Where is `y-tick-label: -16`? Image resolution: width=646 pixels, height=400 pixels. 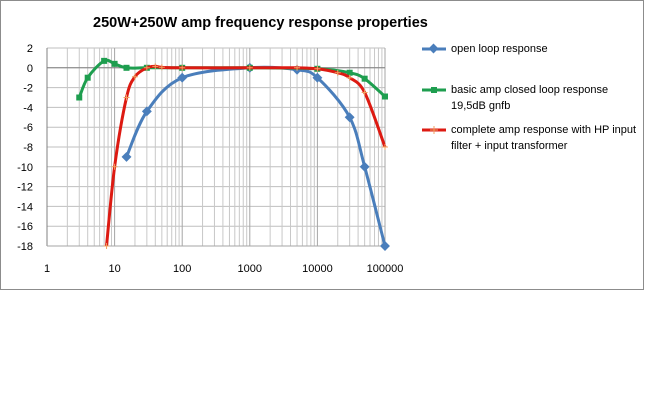
y-tick-label: -16 is located at coordinates (25, 227).